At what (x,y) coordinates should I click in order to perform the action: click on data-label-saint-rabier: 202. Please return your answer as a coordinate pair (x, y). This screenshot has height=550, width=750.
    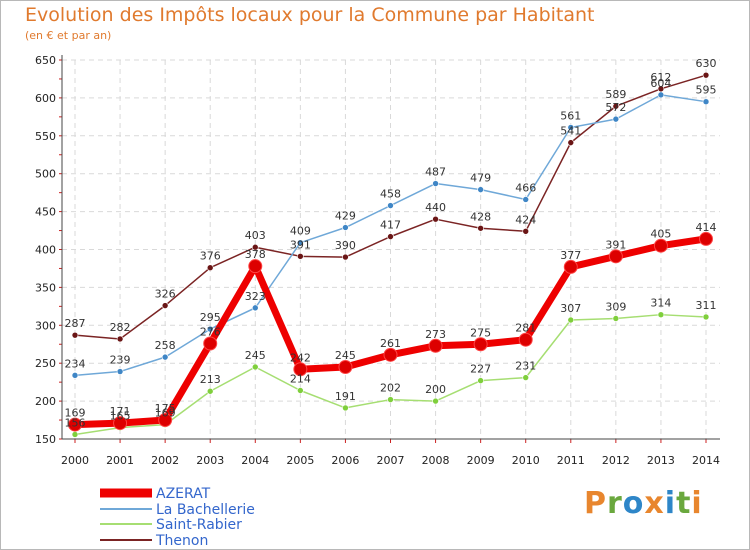
    Looking at the image, I should click on (390, 388).